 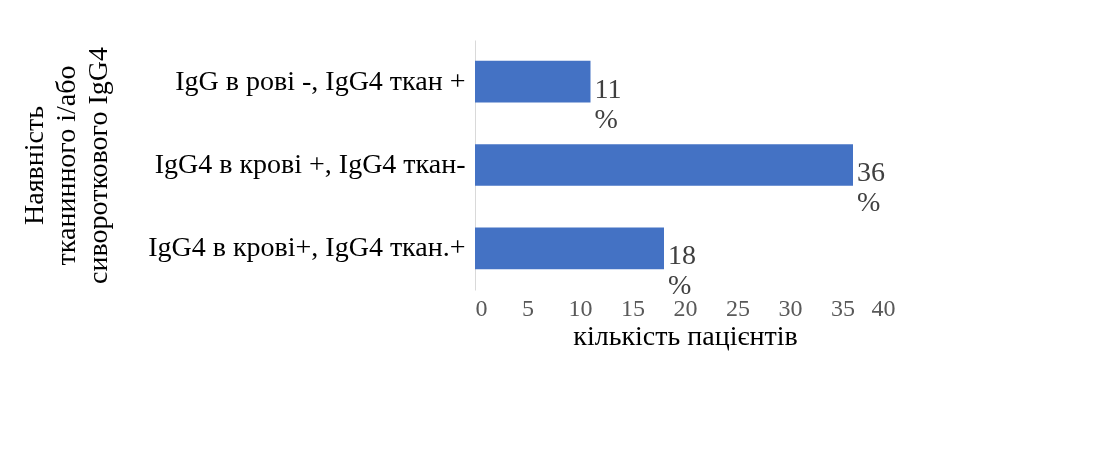 What do you see at coordinates (310, 163) in the screenshot?
I see `y-tick-label: IgG4 в крові +, IgG4 ткан-` at bounding box center [310, 163].